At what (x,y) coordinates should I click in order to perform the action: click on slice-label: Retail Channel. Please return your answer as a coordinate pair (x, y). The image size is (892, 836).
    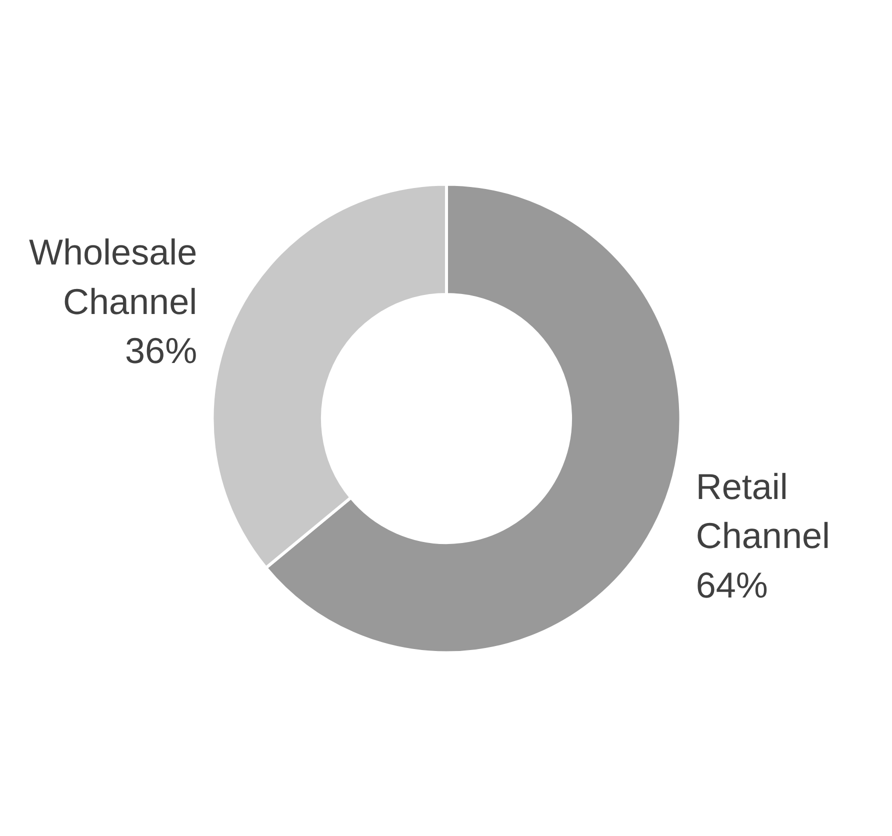
    Looking at the image, I should click on (763, 511).